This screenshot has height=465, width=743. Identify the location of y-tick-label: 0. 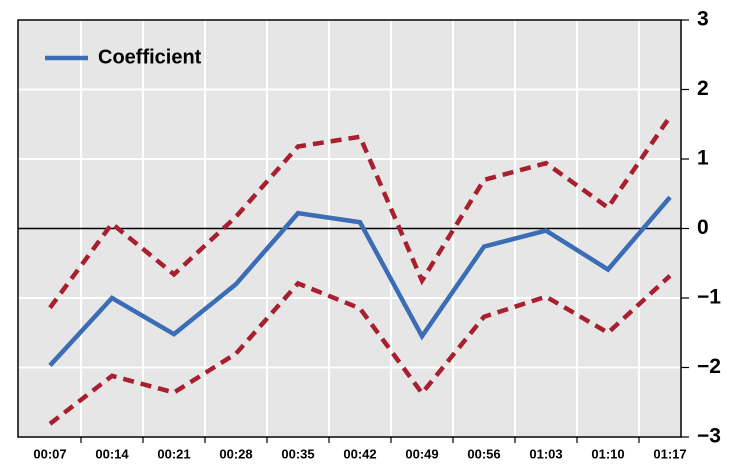
(703, 227).